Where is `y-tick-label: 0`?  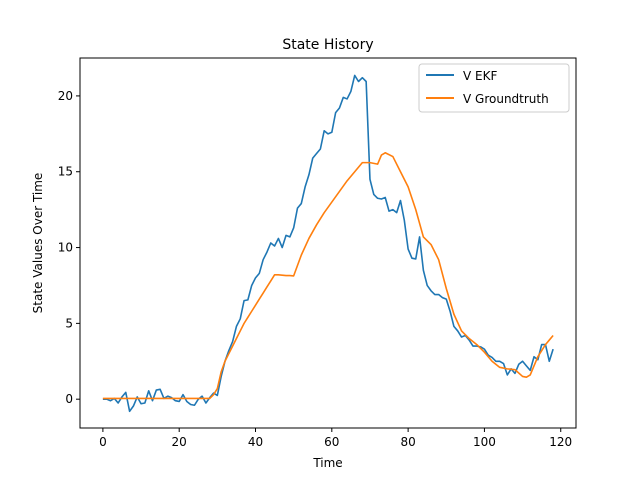
y-tick-label: 0 is located at coordinates (69, 399).